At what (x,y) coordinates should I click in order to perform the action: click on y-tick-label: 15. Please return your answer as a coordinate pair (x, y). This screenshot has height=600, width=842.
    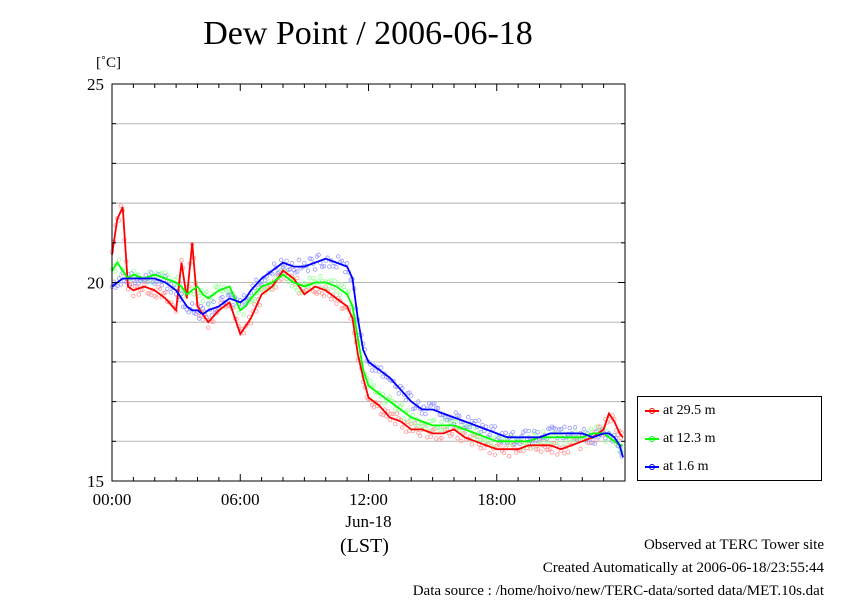
    Looking at the image, I should click on (95, 481).